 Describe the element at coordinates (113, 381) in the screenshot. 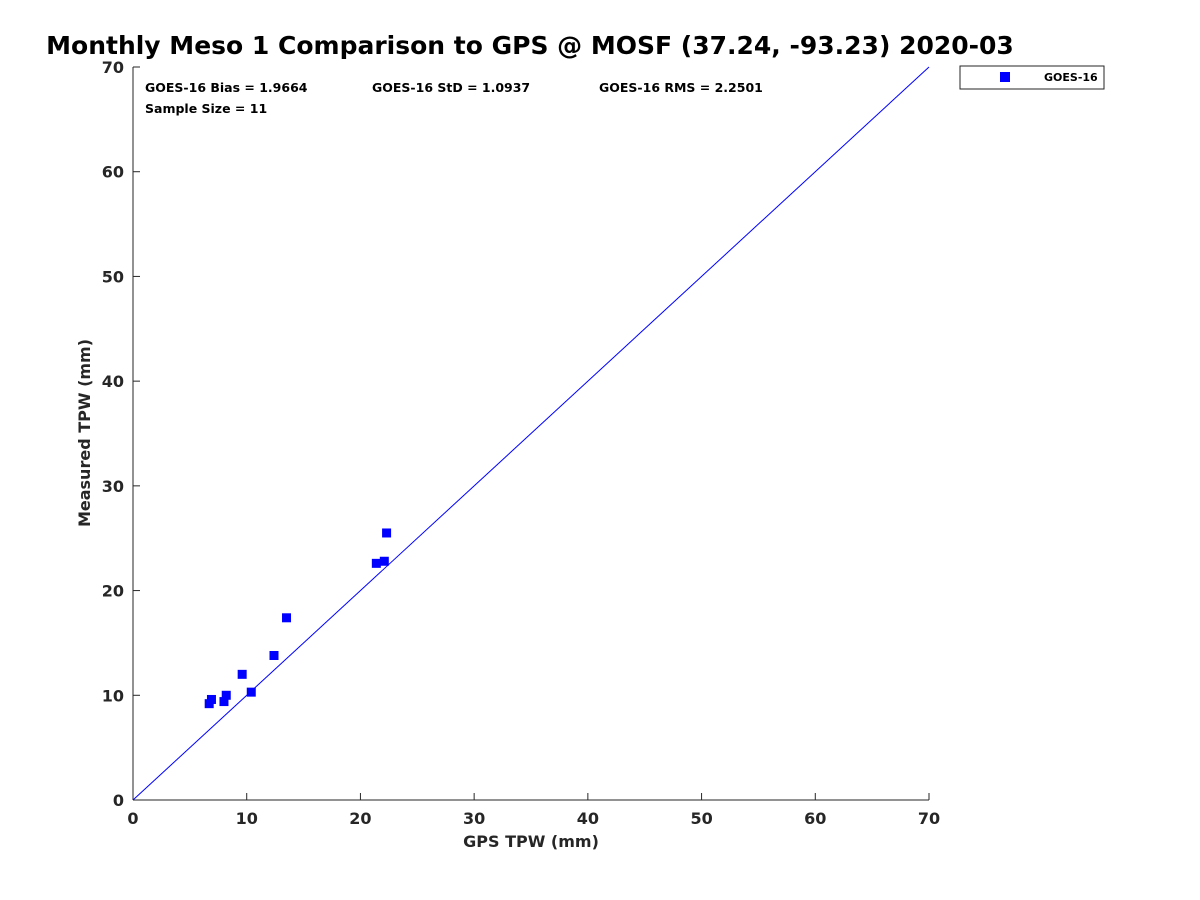

I see `y-tick-label: 40` at that location.